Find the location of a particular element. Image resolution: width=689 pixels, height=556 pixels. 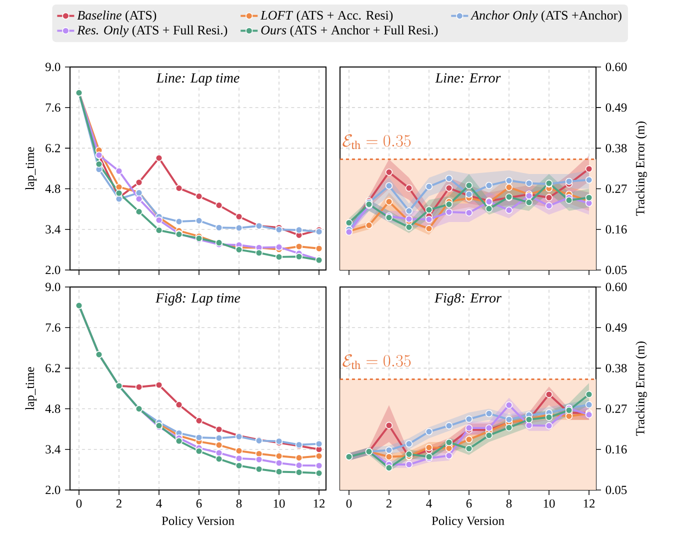

ref-line-label: $\mathcal{E}_{\mathrm{th}} = 0.35$ is located at coordinates (376, 362).